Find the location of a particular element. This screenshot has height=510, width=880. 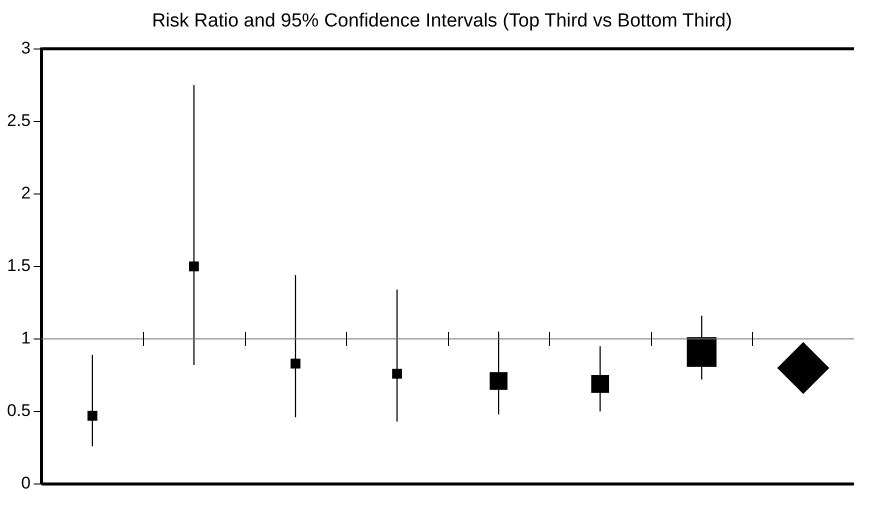

y-tick-label: 1 is located at coordinates (26, 338).